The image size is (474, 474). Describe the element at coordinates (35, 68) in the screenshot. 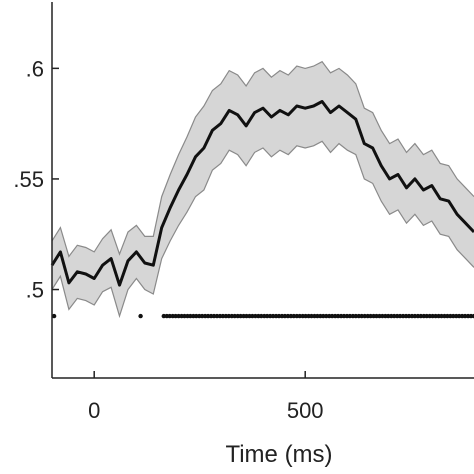

I see `y-tick-label: .6` at that location.